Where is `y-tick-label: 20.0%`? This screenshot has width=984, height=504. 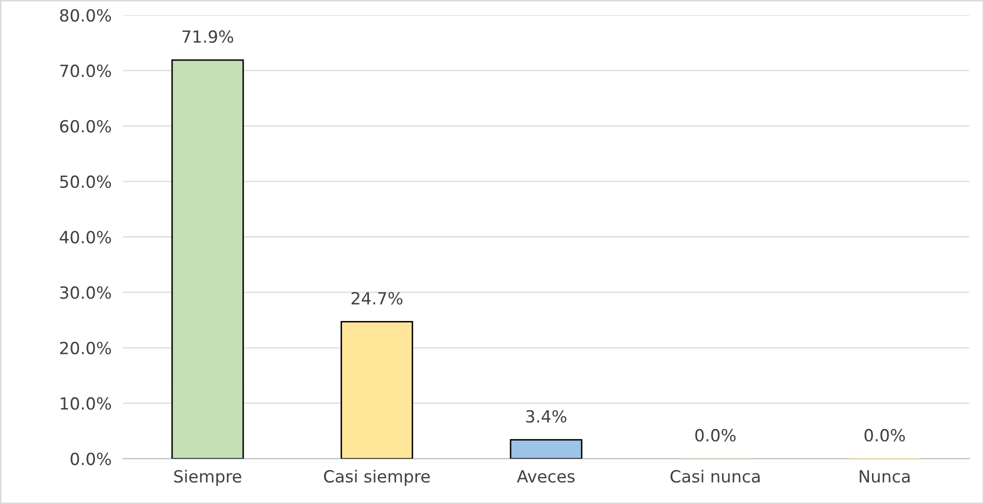 y-tick-label: 20.0% is located at coordinates (85, 348).